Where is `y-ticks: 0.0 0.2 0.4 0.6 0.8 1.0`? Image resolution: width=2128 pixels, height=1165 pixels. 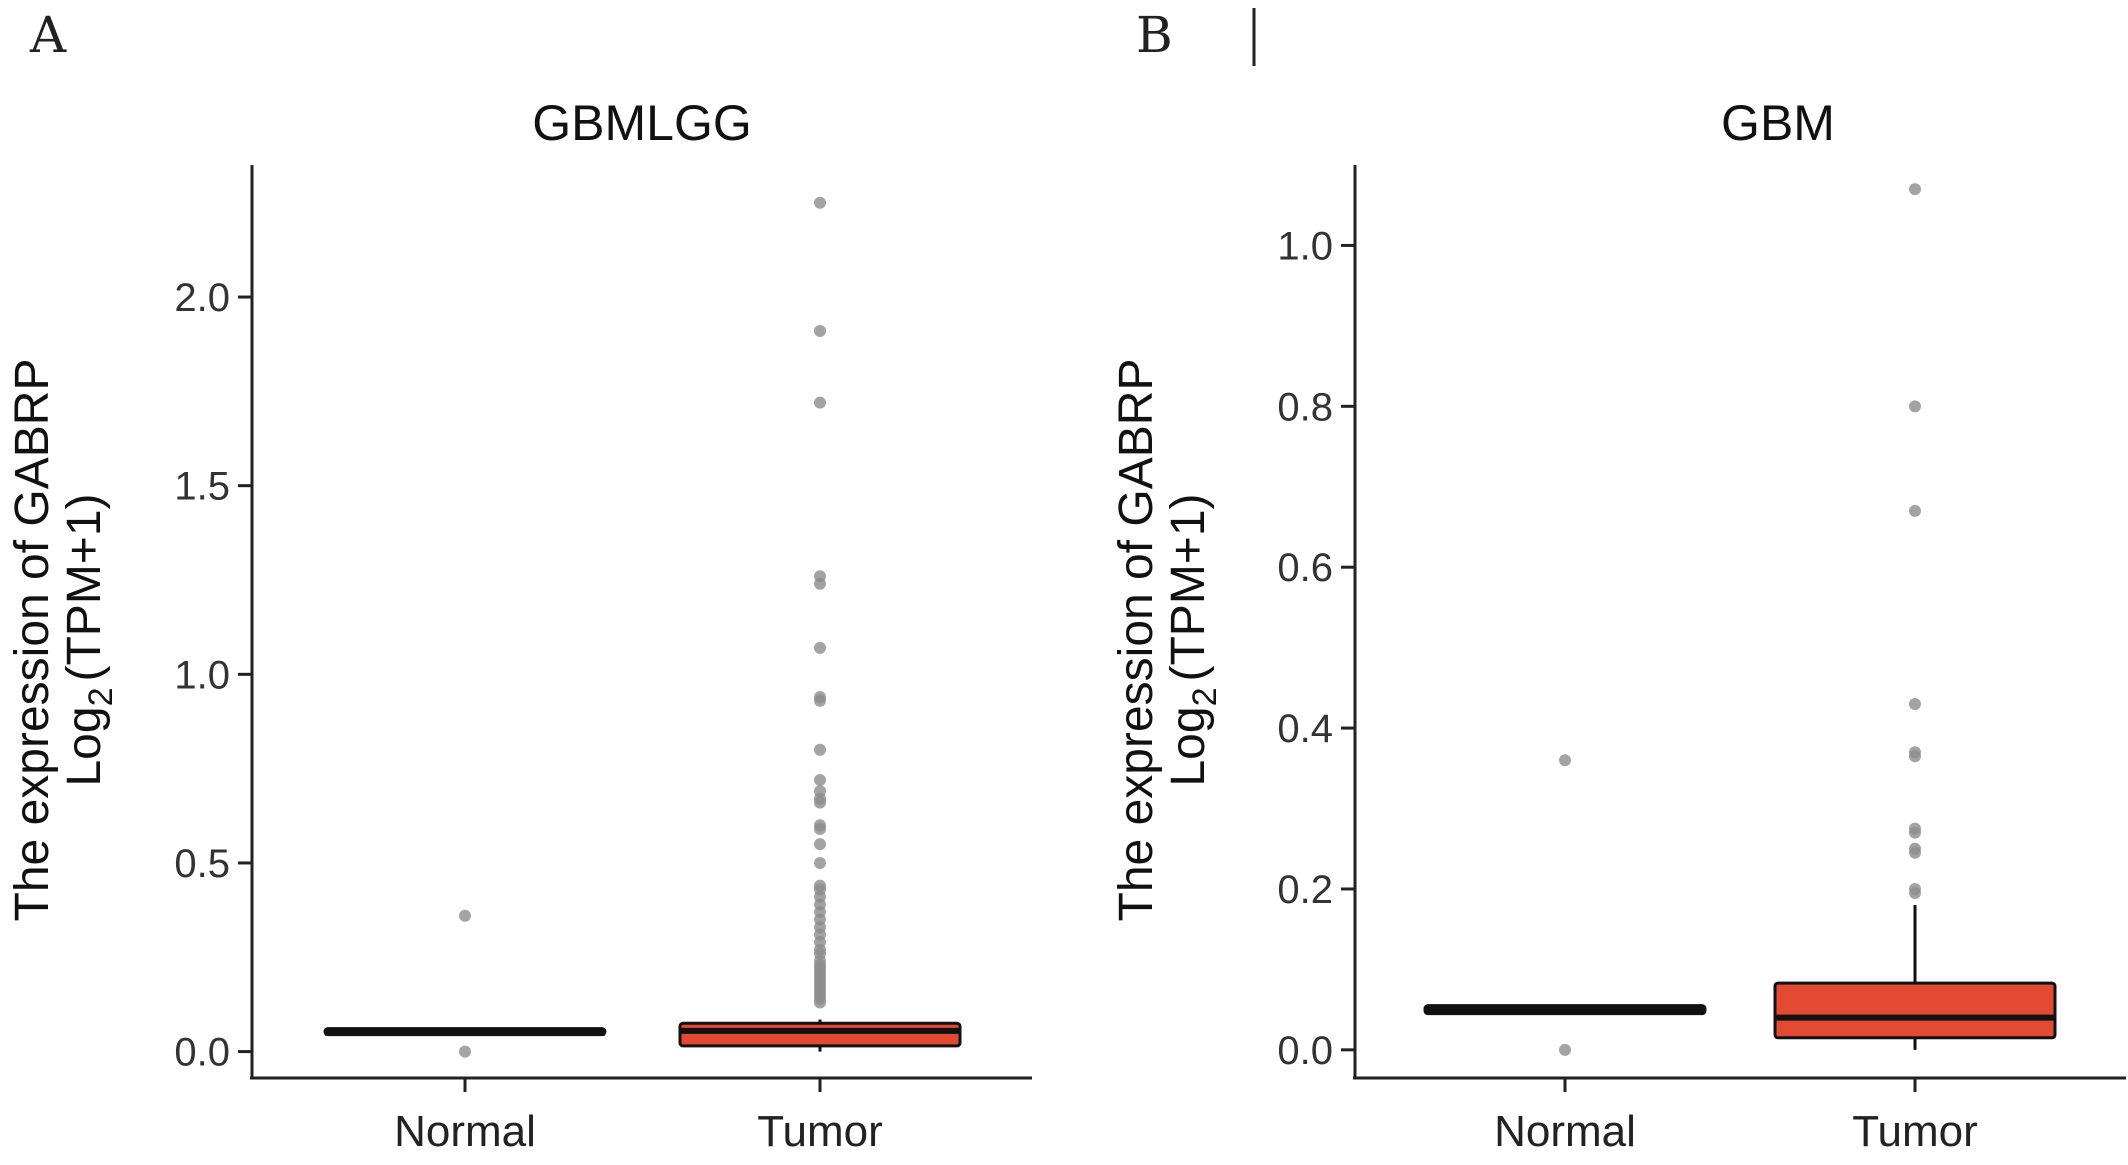 y-ticks: 0.0 0.2 0.4 0.6 0.8 1.0 is located at coordinates (1316, 648).